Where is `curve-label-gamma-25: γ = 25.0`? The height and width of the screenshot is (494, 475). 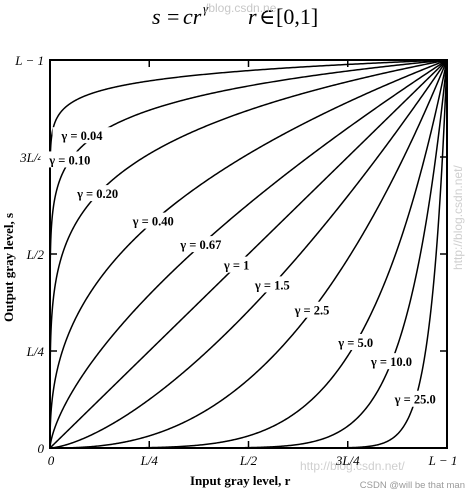 curve-label-gamma-25: γ = 25.0 is located at coordinates (415, 400).